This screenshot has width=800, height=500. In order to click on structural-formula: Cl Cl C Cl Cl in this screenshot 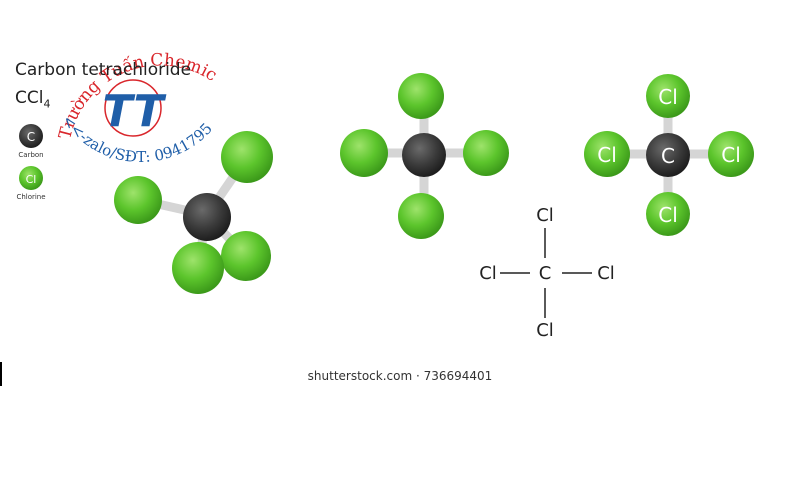, I will do `click(547, 273)`.